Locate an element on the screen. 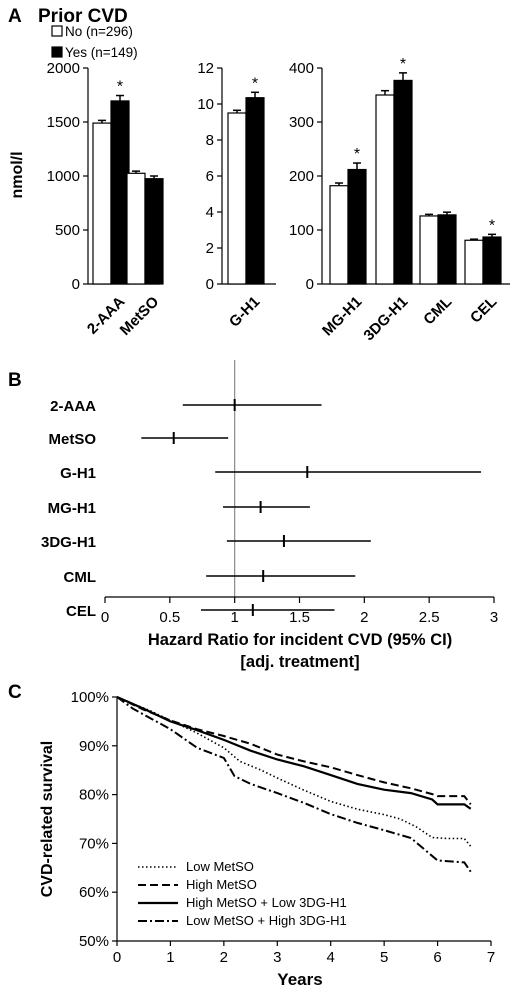  panel-a-y-tick-label: 300 is located at coordinates (301, 122).